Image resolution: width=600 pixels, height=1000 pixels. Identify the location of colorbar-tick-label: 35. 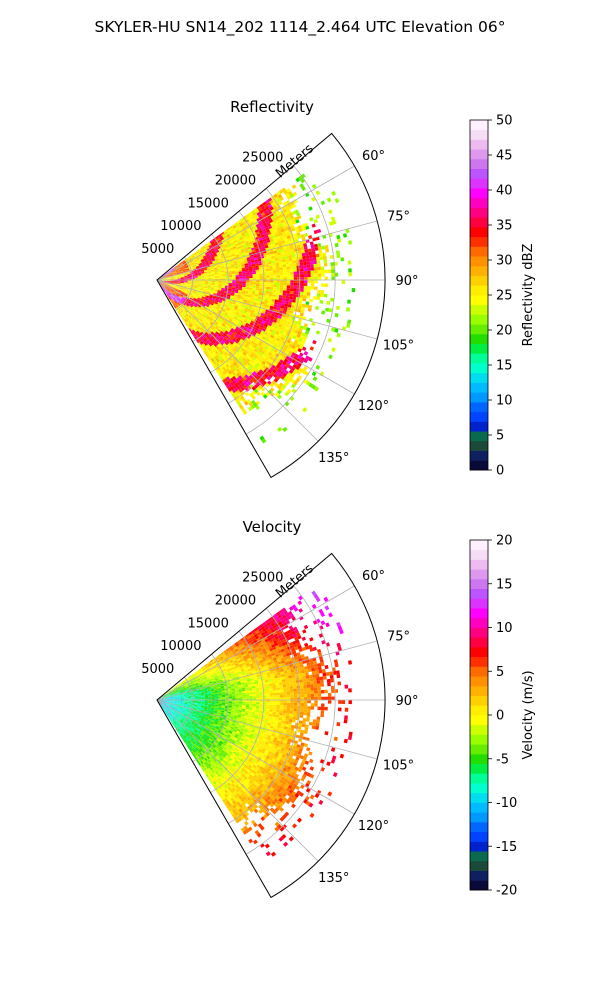
(504, 226).